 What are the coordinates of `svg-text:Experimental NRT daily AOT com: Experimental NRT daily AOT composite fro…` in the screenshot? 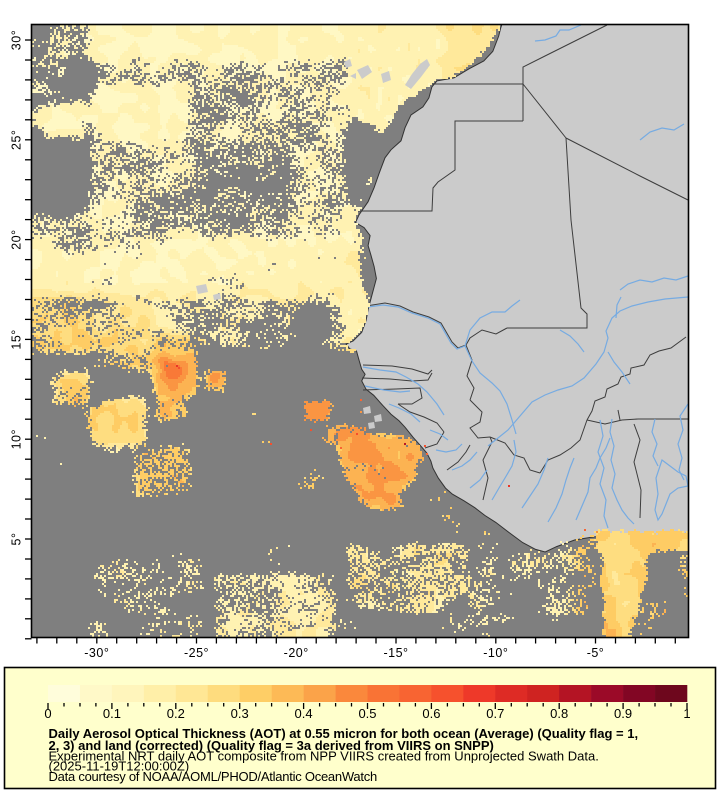 It's located at (324, 756).